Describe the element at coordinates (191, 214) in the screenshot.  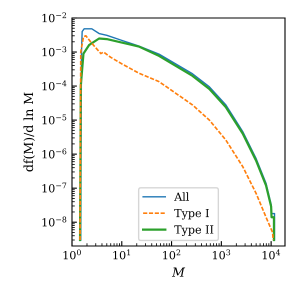
I see `legend-label: Type I` at that location.